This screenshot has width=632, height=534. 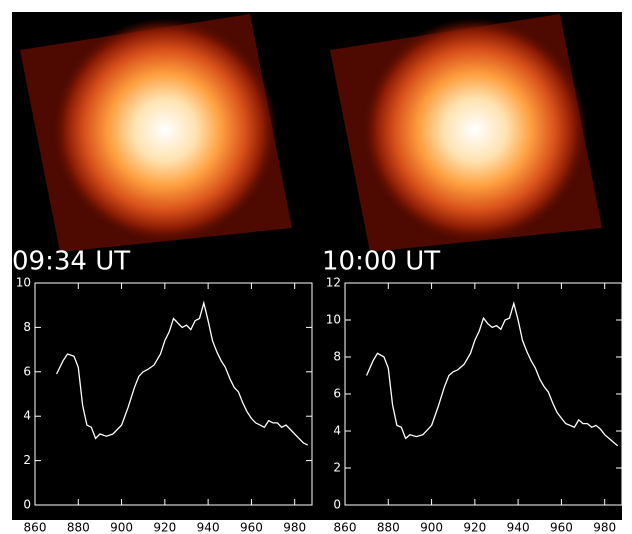 What do you see at coordinates (71, 262) in the screenshot?
I see `panel-title: 09:34 UT` at bounding box center [71, 262].